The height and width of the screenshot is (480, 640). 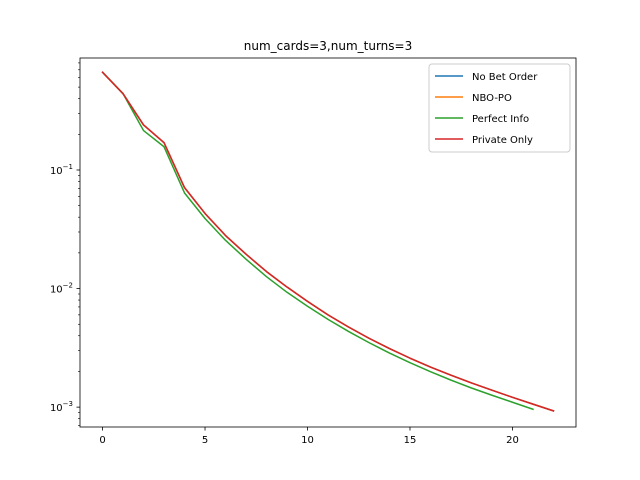 What do you see at coordinates (68, 286) in the screenshot?
I see `y-tick-exponent: −2` at bounding box center [68, 286].